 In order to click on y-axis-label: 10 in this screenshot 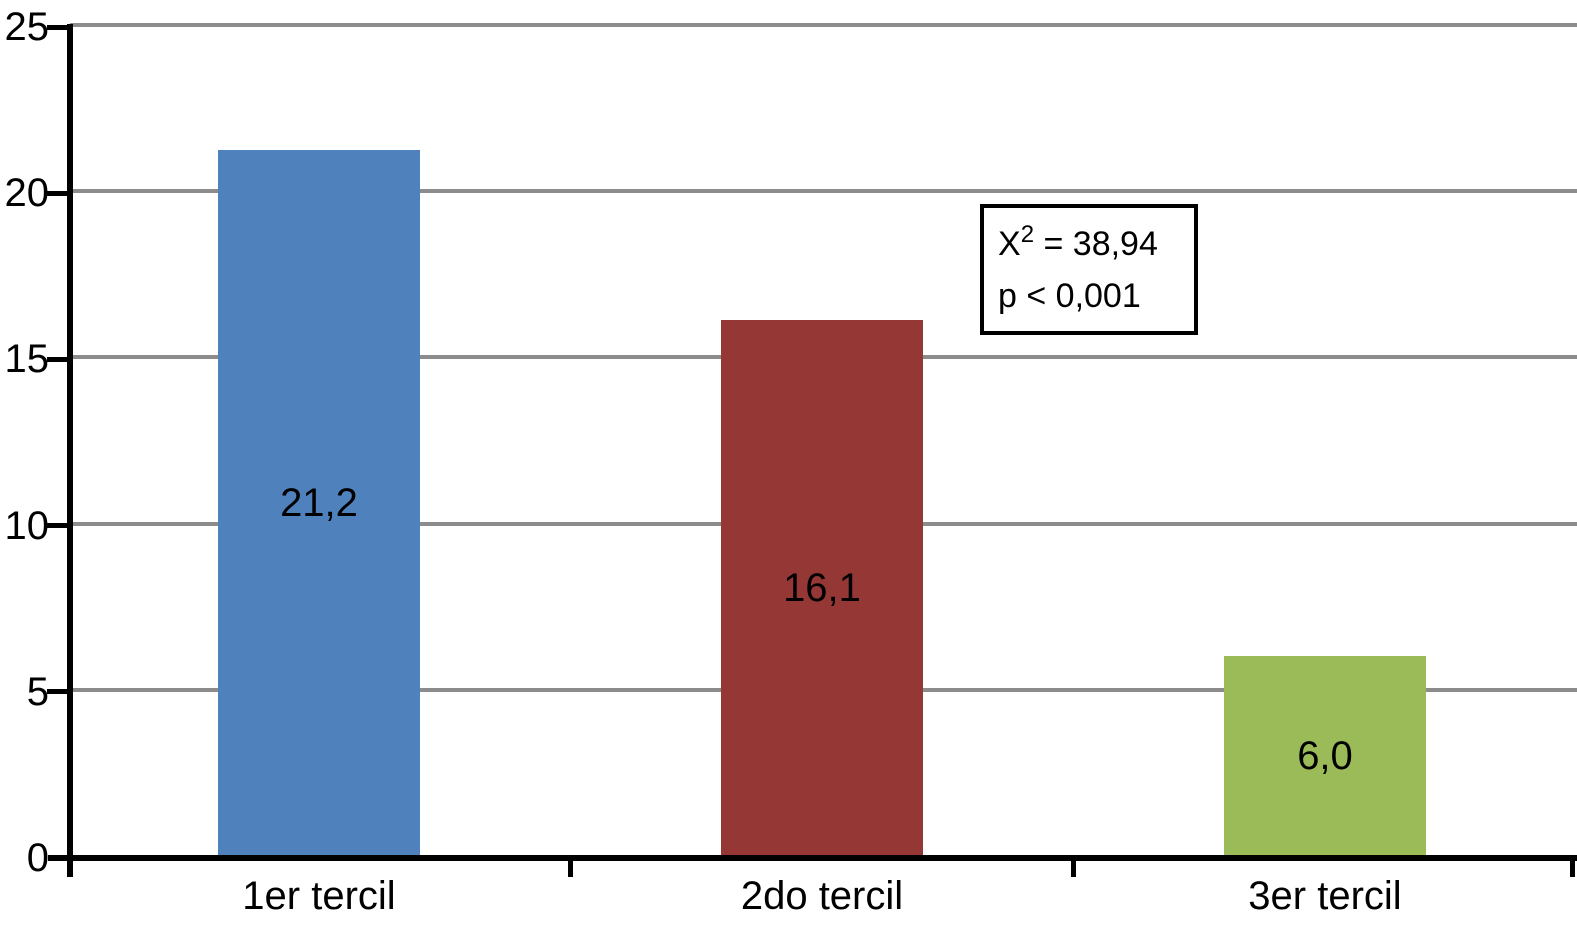, I will do `click(27, 526)`.